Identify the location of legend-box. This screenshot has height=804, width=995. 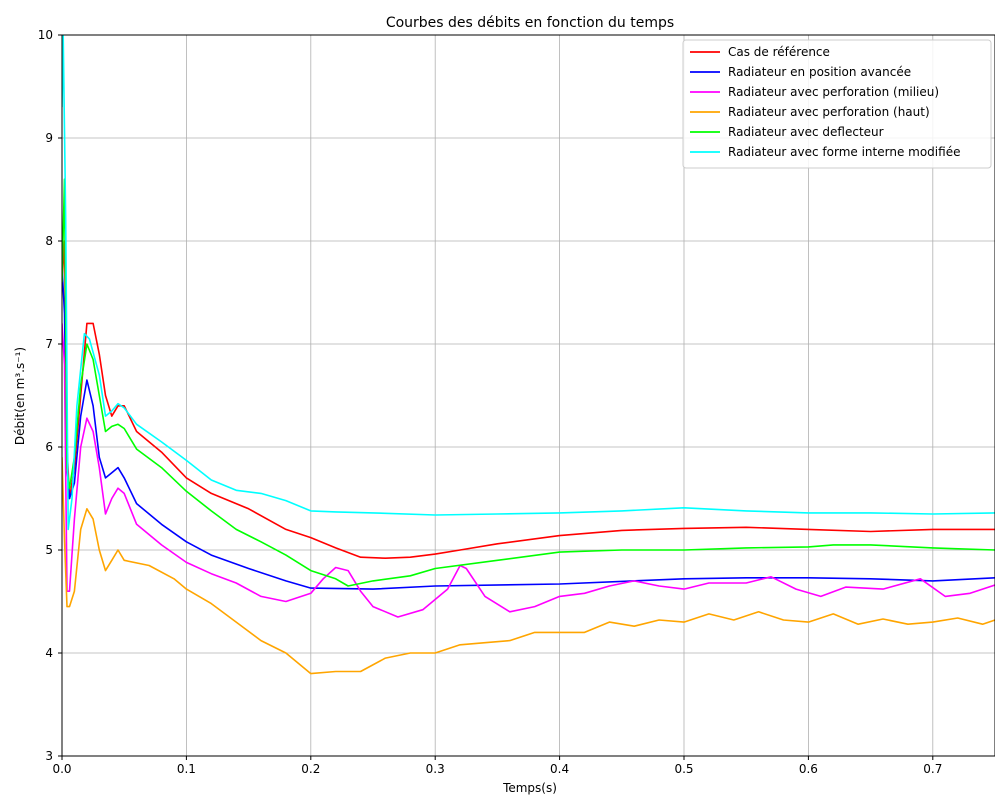
(837, 104).